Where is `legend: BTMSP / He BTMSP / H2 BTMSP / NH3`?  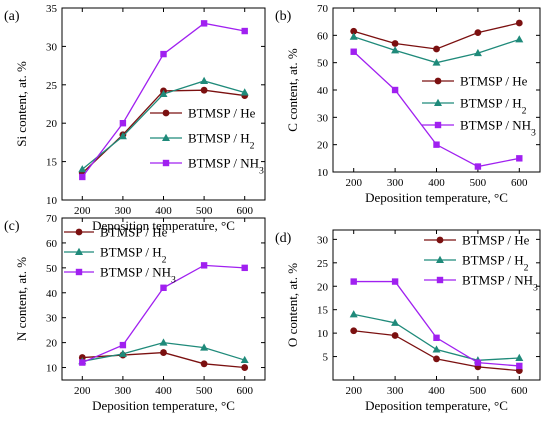 legend: BTMSP / He BTMSP / H2 BTMSP / NH3 is located at coordinates (207, 141).